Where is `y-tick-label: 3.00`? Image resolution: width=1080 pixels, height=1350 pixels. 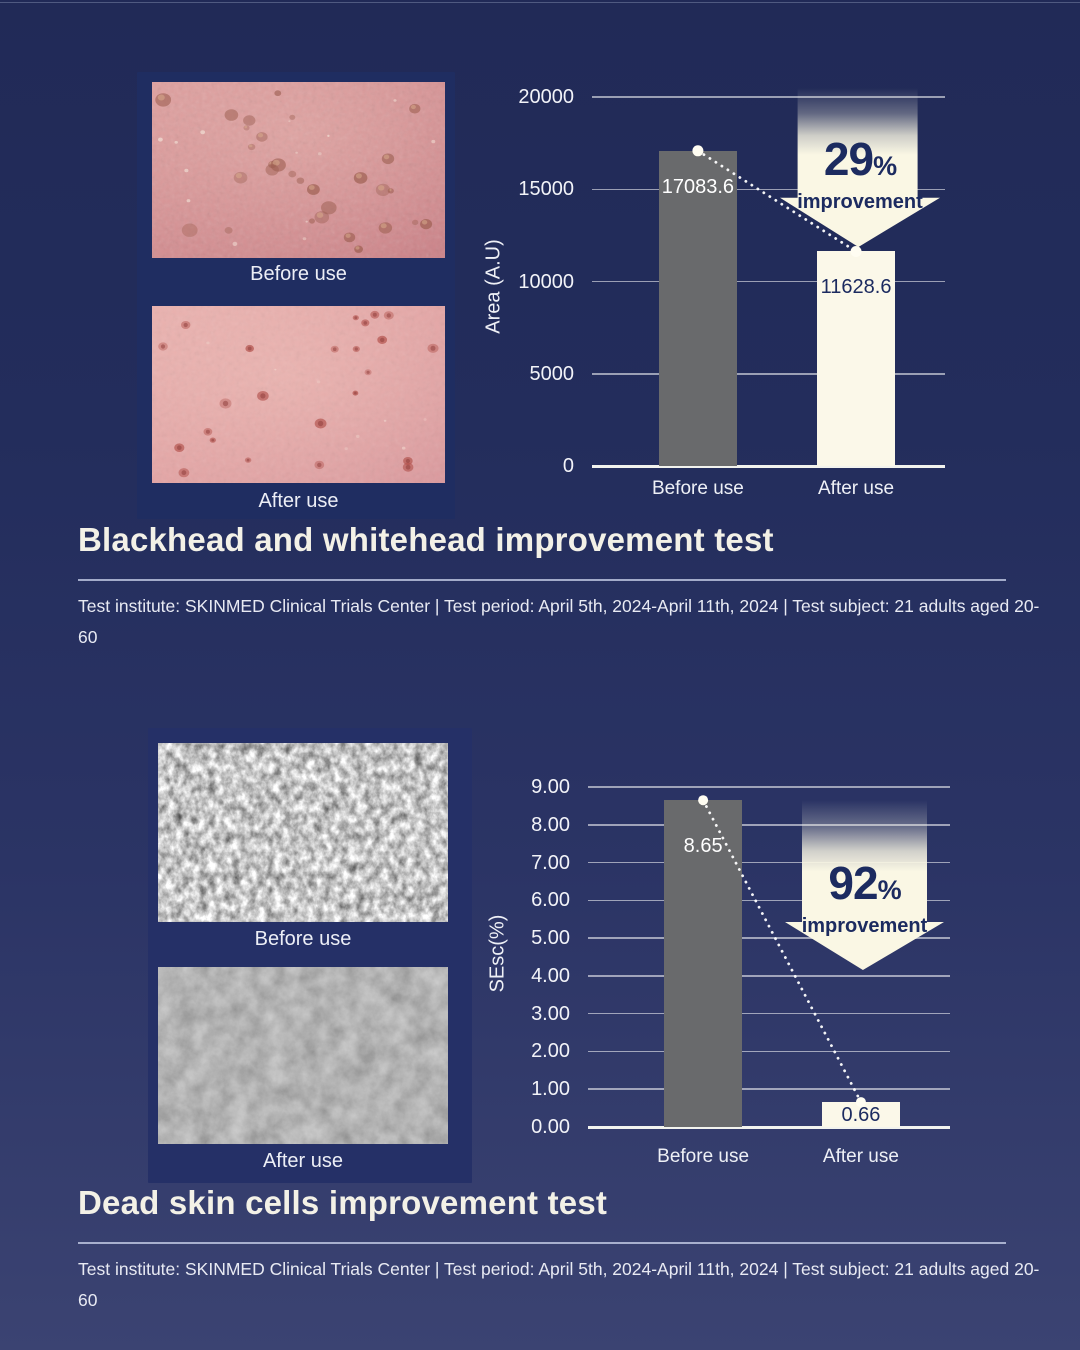 y-tick-label: 3.00 is located at coordinates (550, 1013).